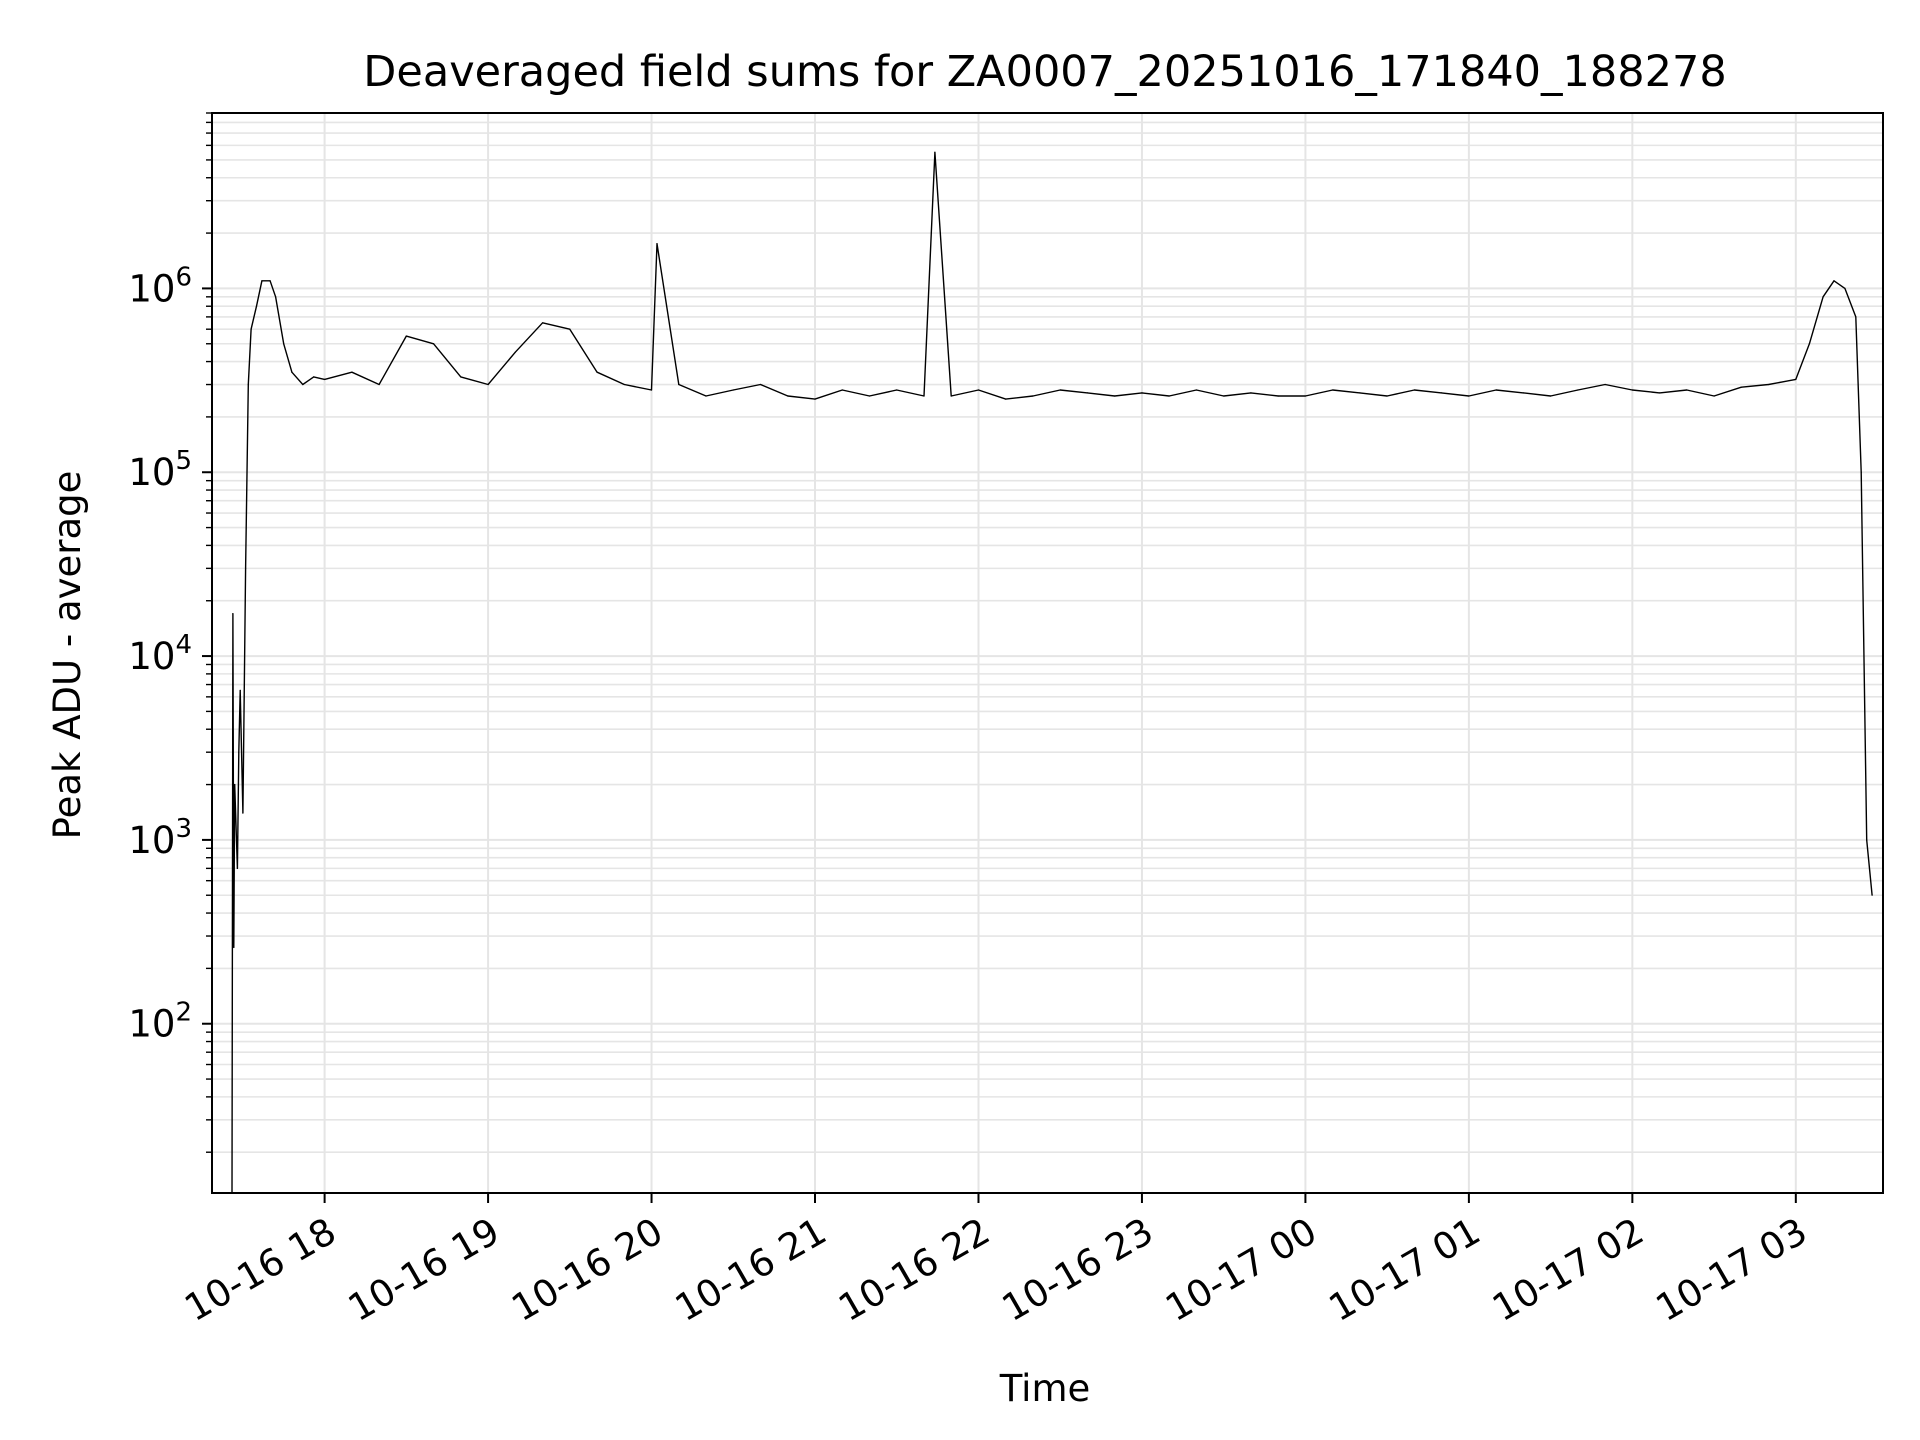 The width and height of the screenshot is (1920, 1440). Describe the element at coordinates (160, 1022) in the screenshot. I see `y-tick-label: 102` at that location.